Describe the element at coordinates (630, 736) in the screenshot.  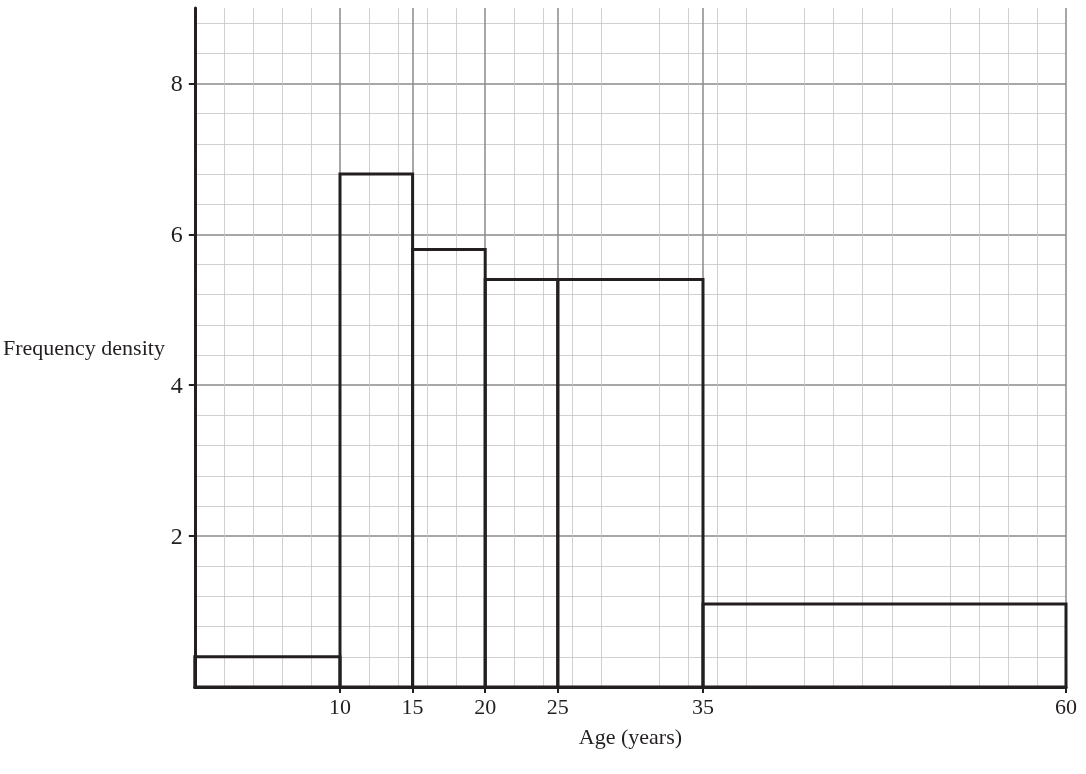
I see `x-axis-title: Age (years)` at that location.